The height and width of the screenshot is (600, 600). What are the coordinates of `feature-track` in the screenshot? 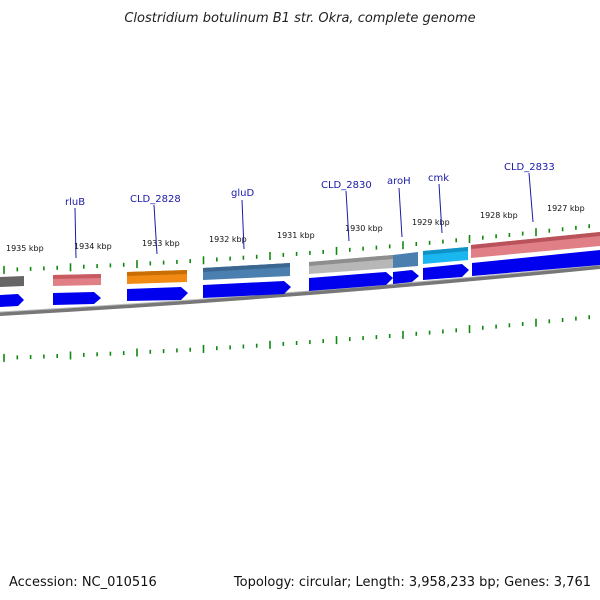 It's located at (300, 259).